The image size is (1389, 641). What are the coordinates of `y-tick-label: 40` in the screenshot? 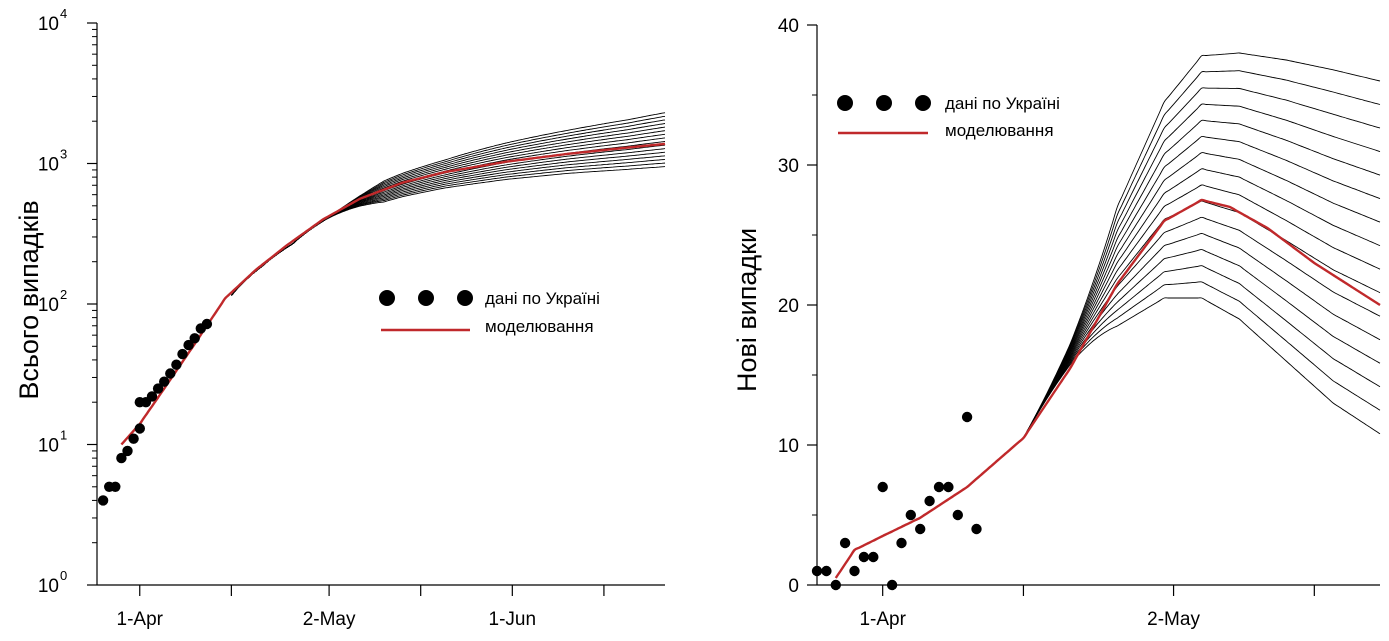 It's located at (788, 26).